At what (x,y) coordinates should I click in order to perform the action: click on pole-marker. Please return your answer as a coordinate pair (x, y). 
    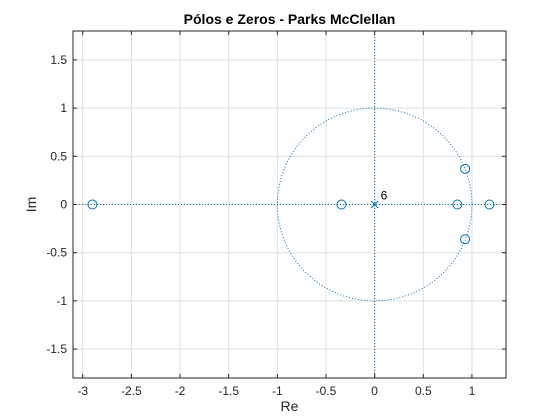
    Looking at the image, I should click on (374, 204).